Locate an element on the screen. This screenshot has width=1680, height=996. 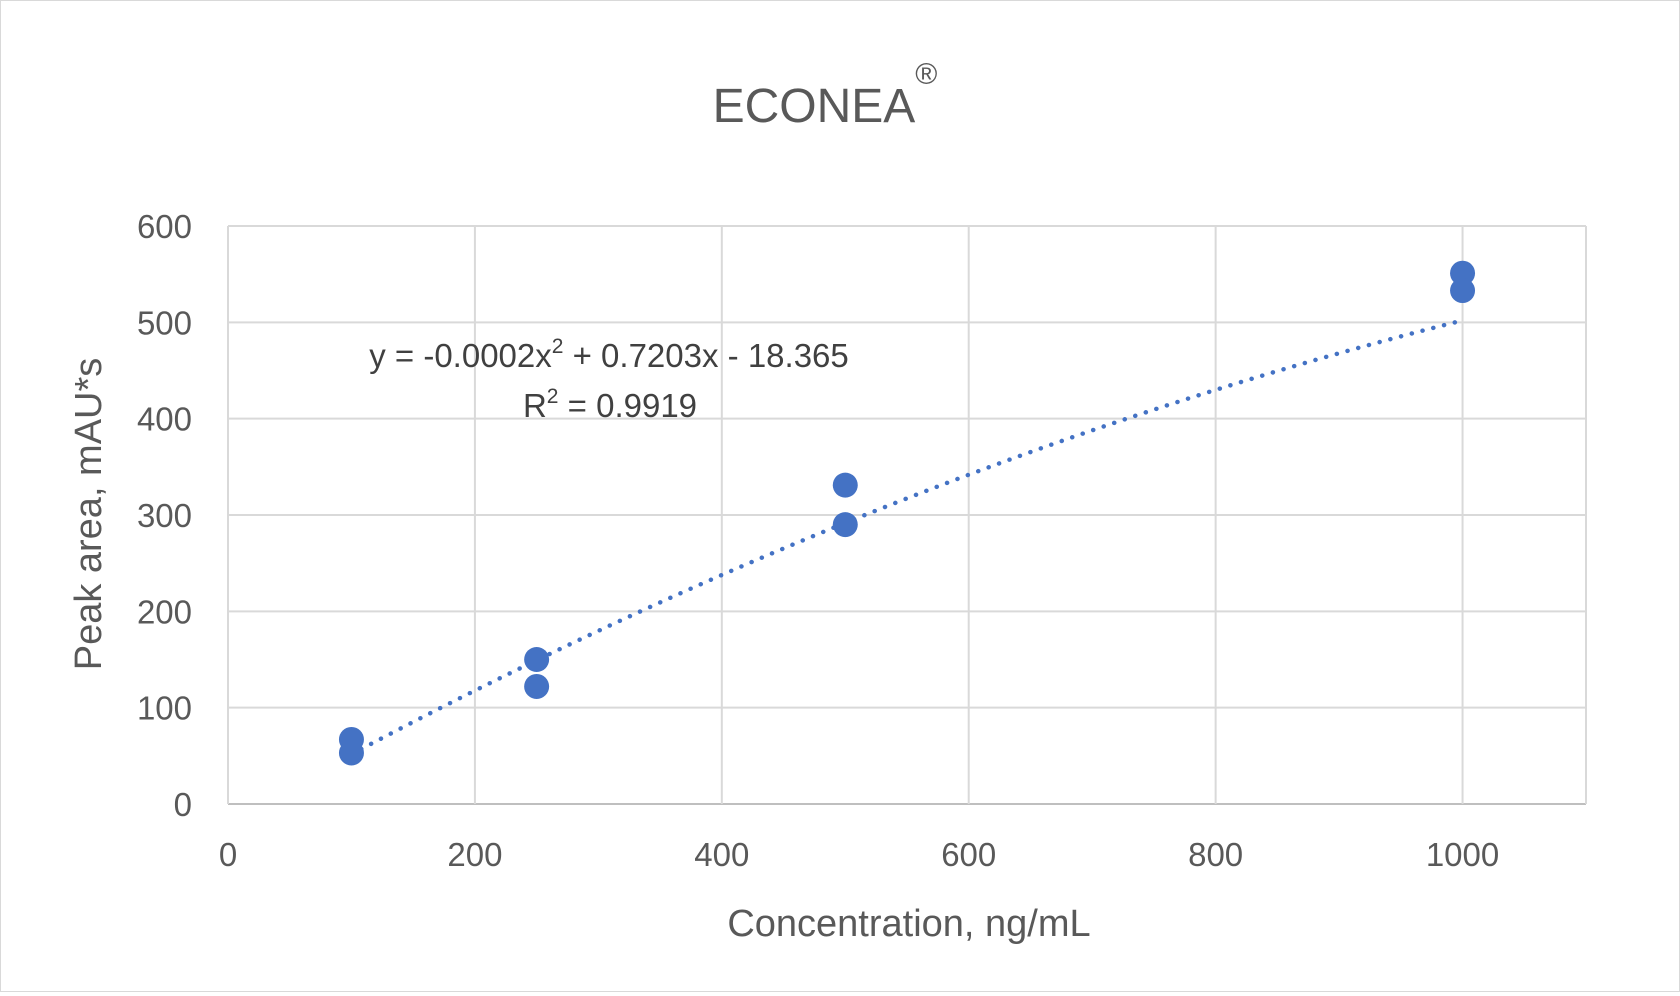
x-tick-label-0: 0 is located at coordinates (228, 854).